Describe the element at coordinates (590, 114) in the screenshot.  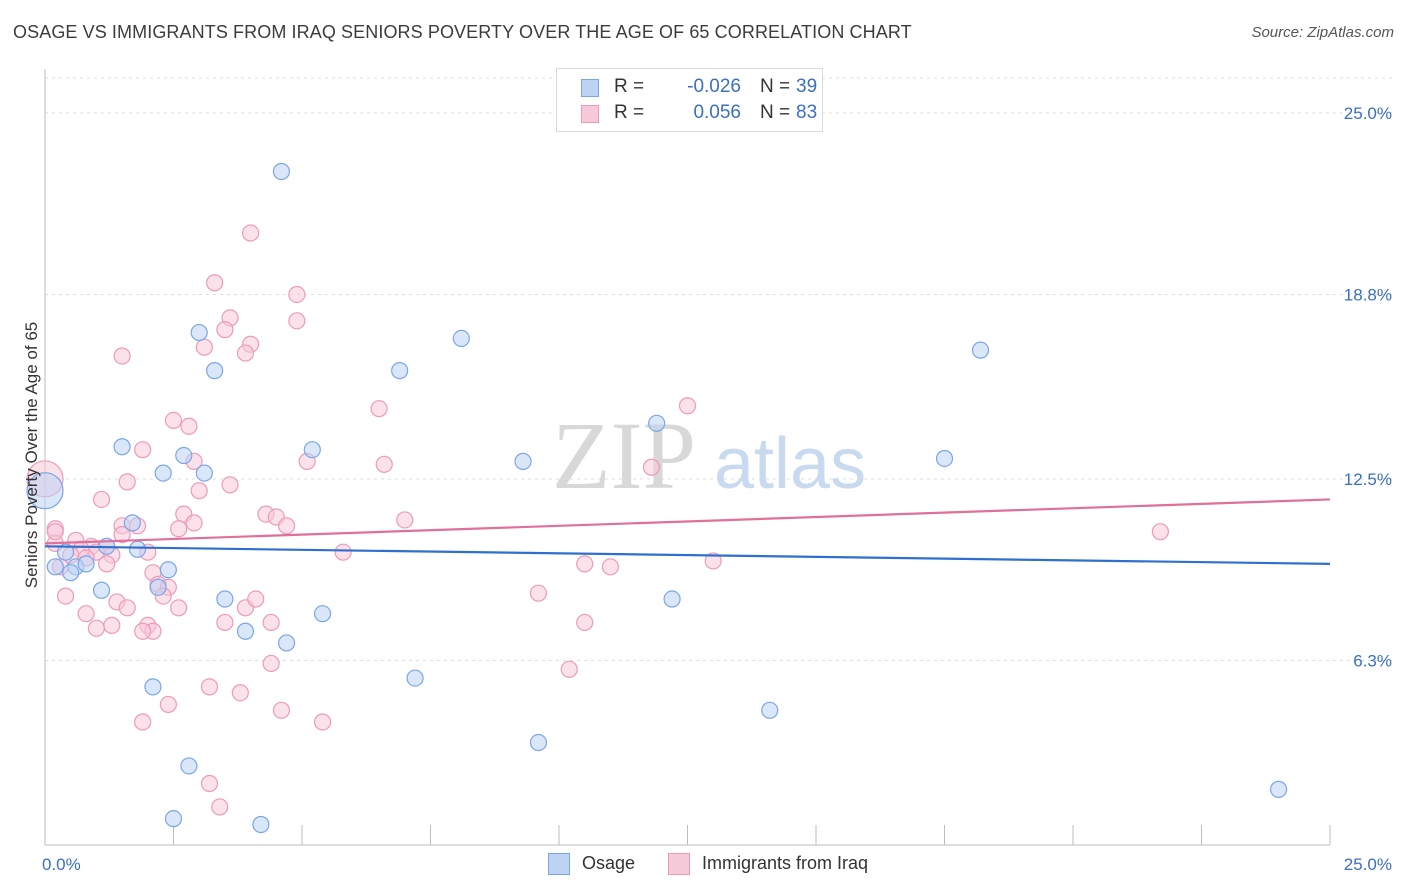
I see `iraq-swatch` at that location.